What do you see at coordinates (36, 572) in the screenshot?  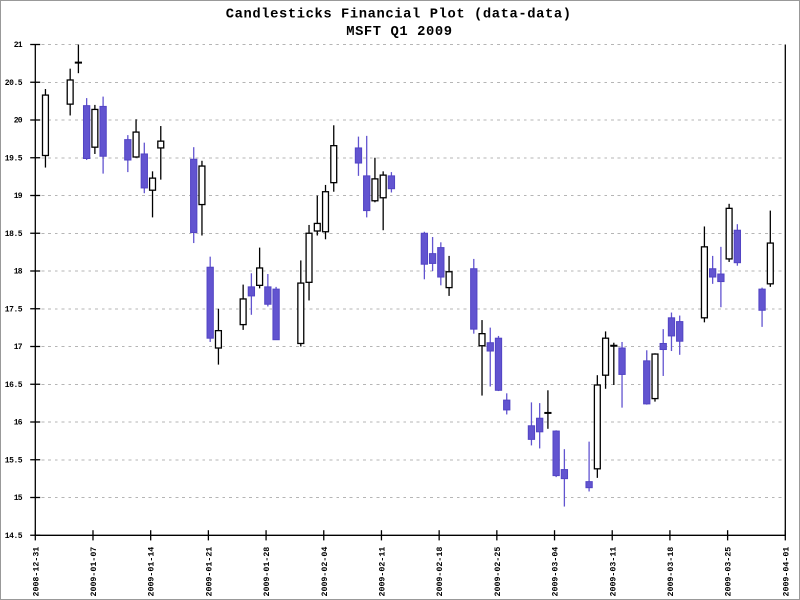 I see `svg-text: 2008-12-31` at bounding box center [36, 572].